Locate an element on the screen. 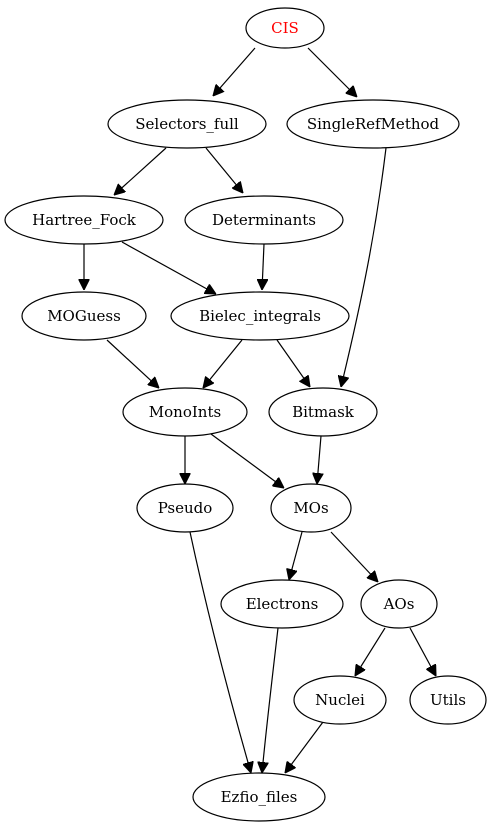  edge-singlerefmethod-bitmask is located at coordinates (364, 267).